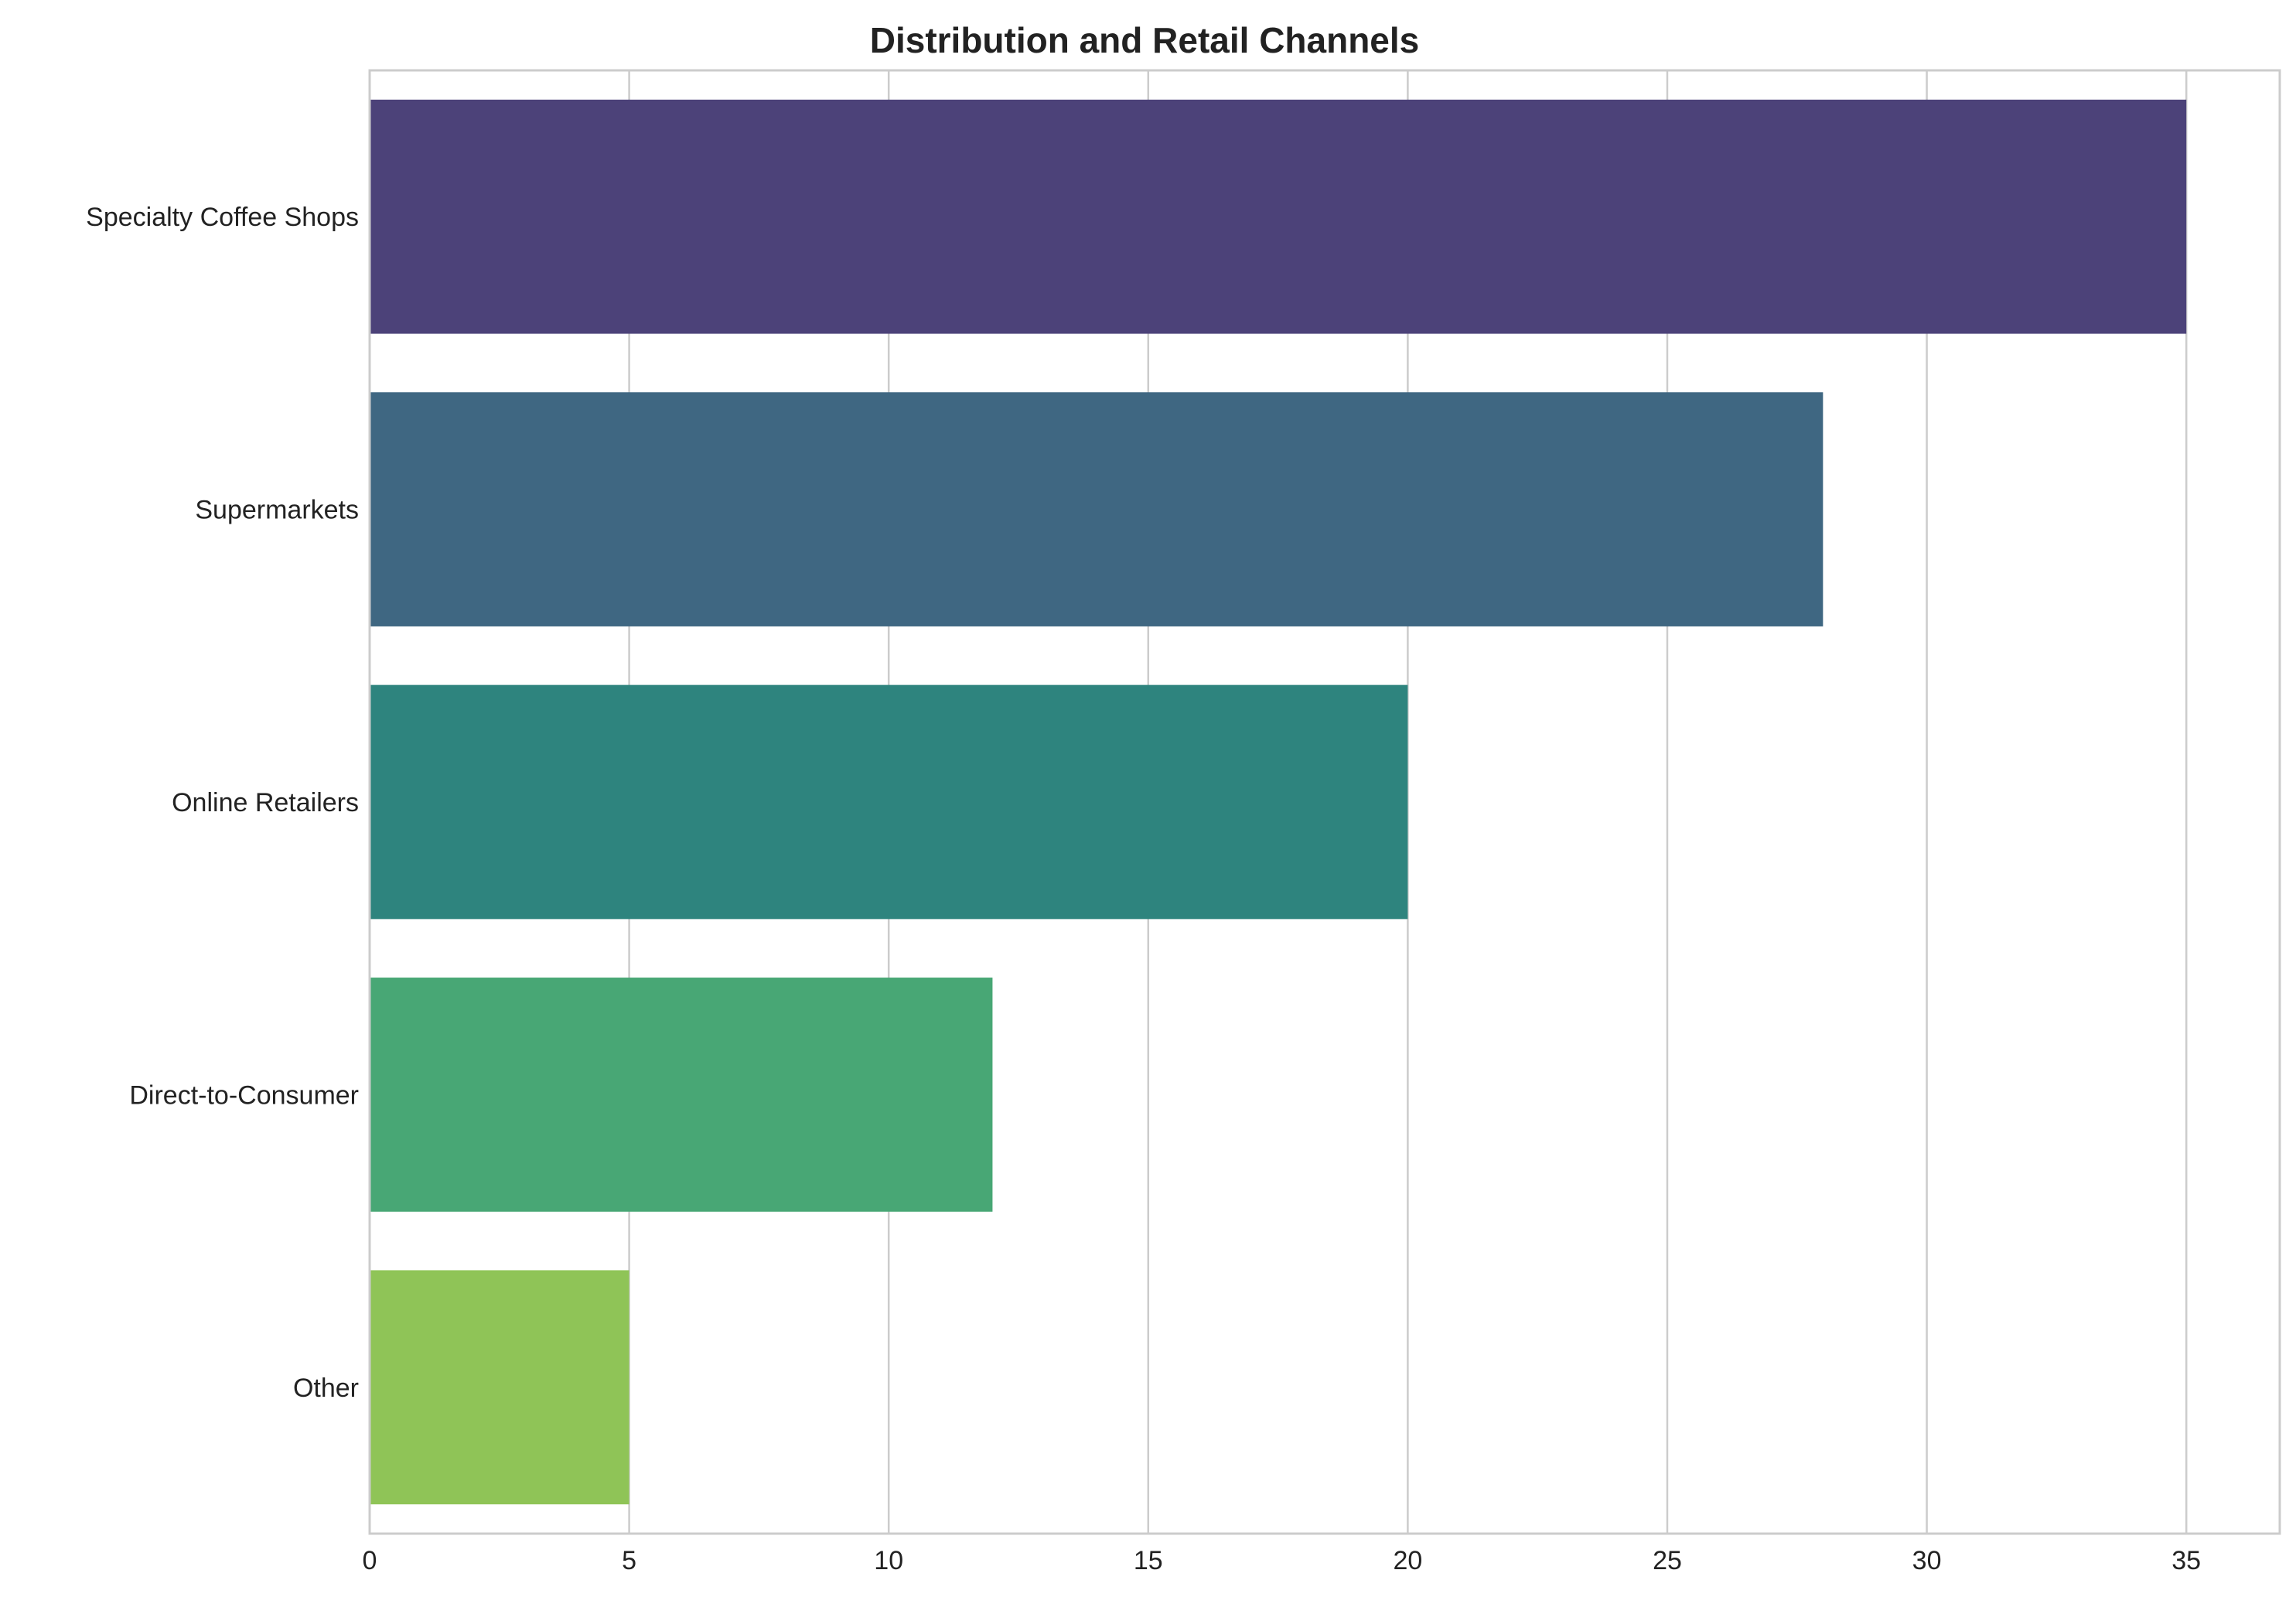 This screenshot has height=1604, width=2296. I want to click on x-tick-label: 5, so click(629, 1560).